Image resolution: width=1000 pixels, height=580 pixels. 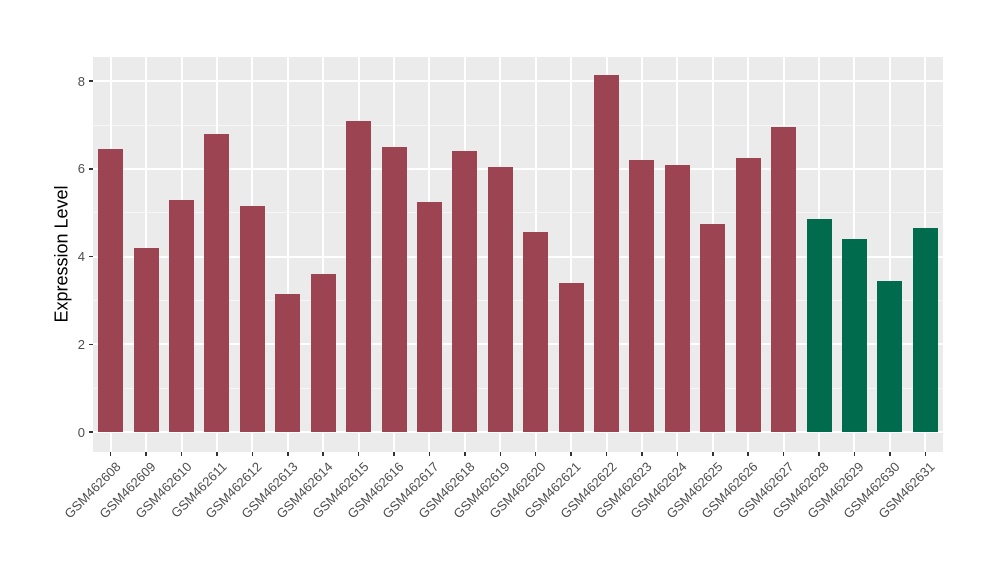 I want to click on bar-GSM462620, so click(x=536, y=332).